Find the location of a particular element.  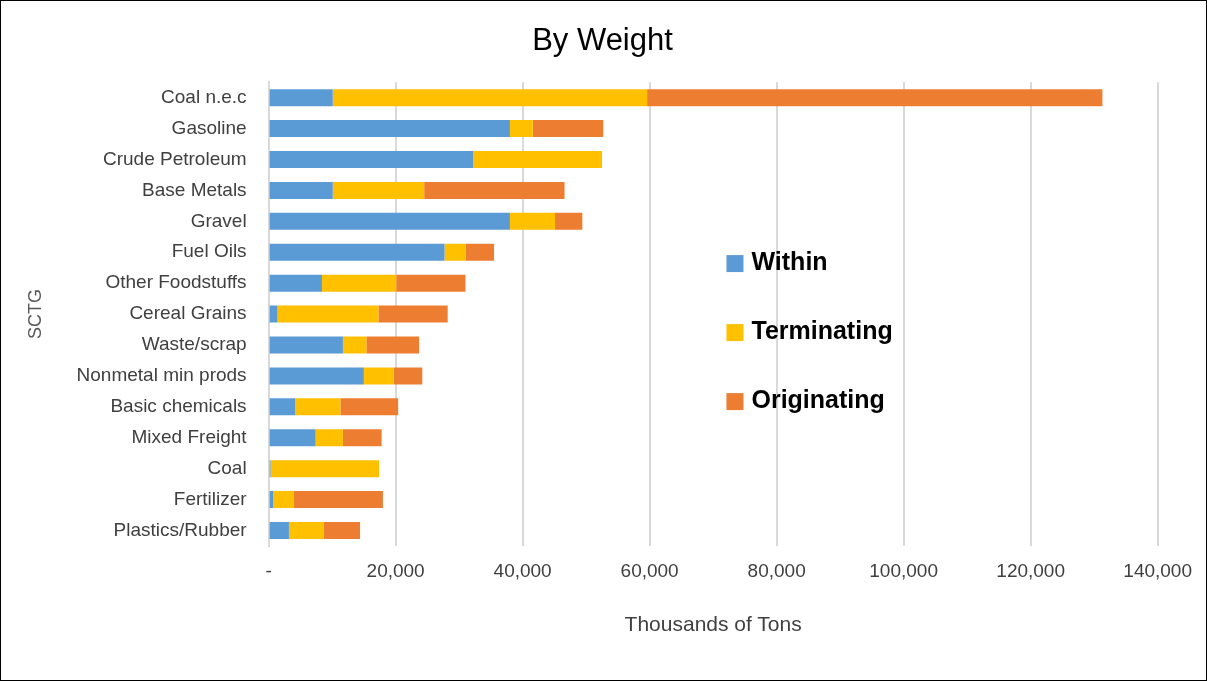

x-tick-label: 100,000 is located at coordinates (903, 570).